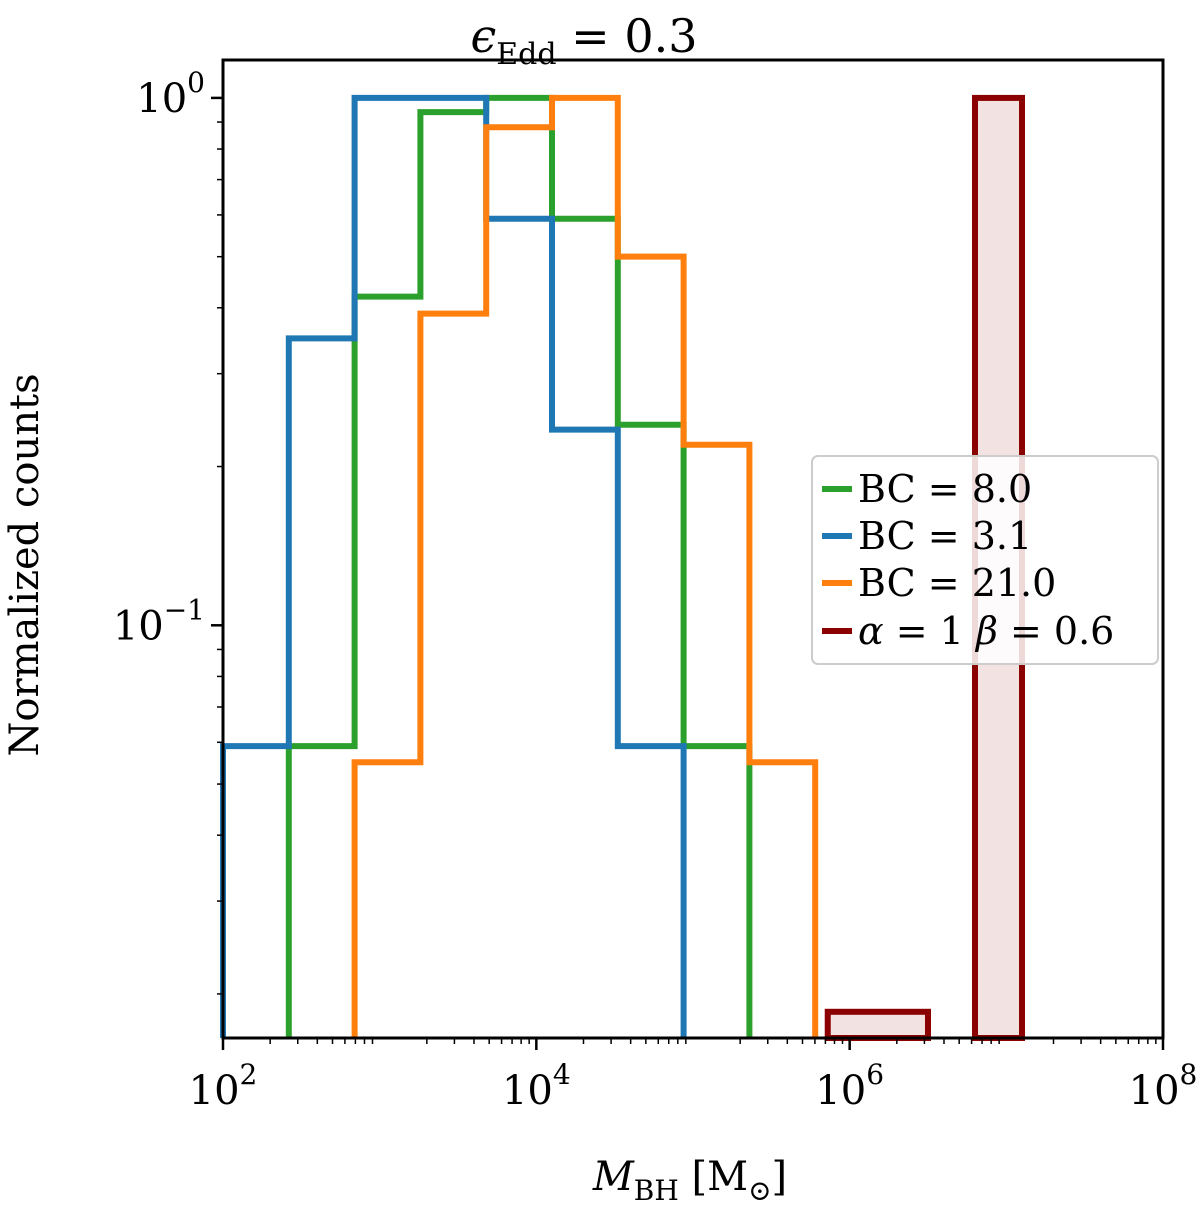 The height and width of the screenshot is (1208, 1200). What do you see at coordinates (957, 583) in the screenshot?
I see `legend-label-bc-21: BC = 21.0` at bounding box center [957, 583].